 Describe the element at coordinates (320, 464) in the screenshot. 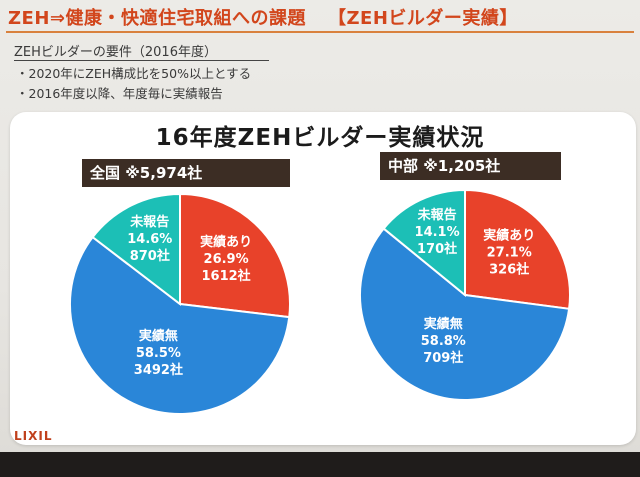

I see `photo-frame-edge` at that location.